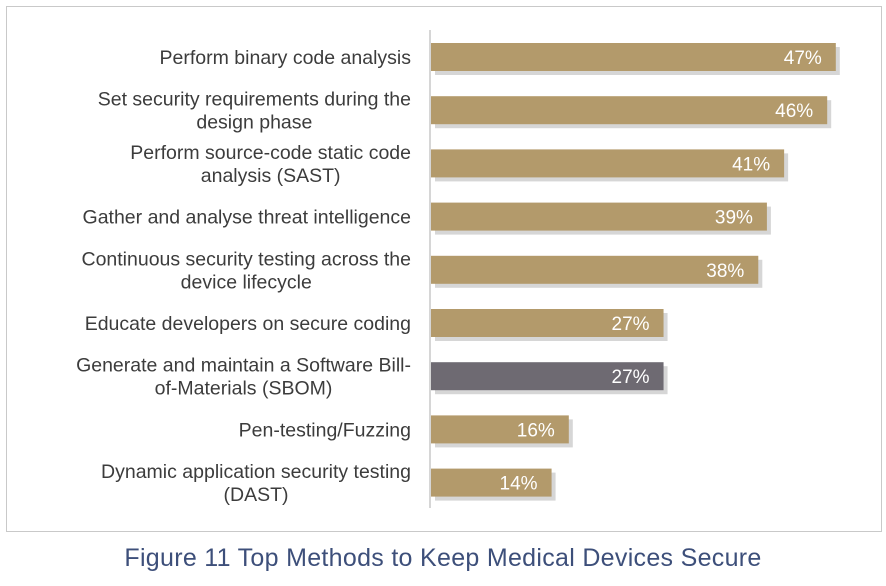 This screenshot has width=886, height=586. What do you see at coordinates (794, 111) in the screenshot?
I see `value-label-1: 46%` at bounding box center [794, 111].